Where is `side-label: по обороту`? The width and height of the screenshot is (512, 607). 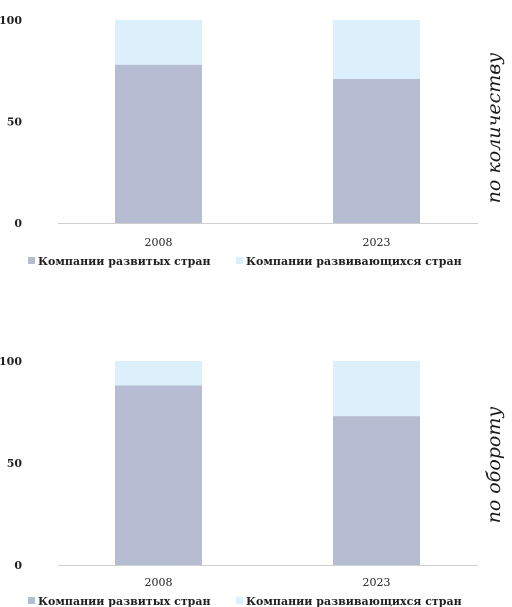 side-label: по обороту is located at coordinates (494, 465).